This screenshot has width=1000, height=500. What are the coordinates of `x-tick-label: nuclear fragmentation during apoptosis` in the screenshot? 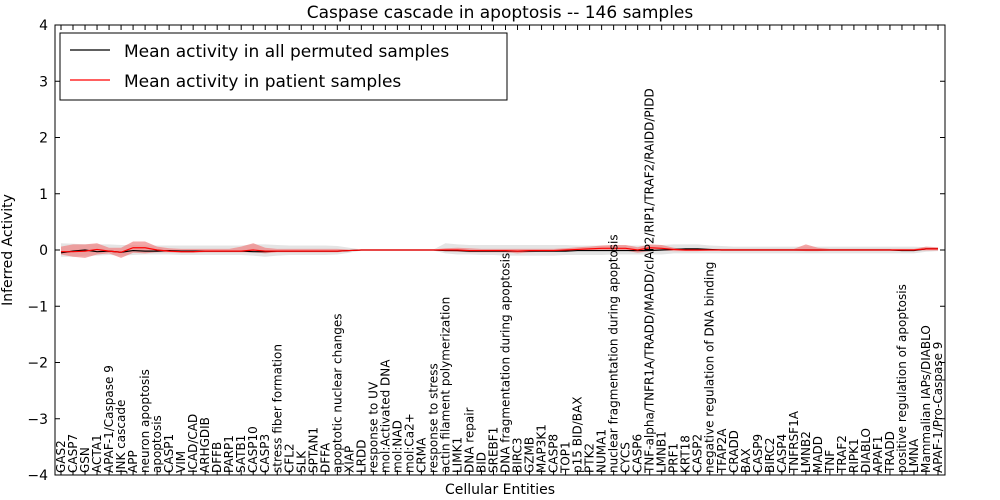 It's located at (614, 353).